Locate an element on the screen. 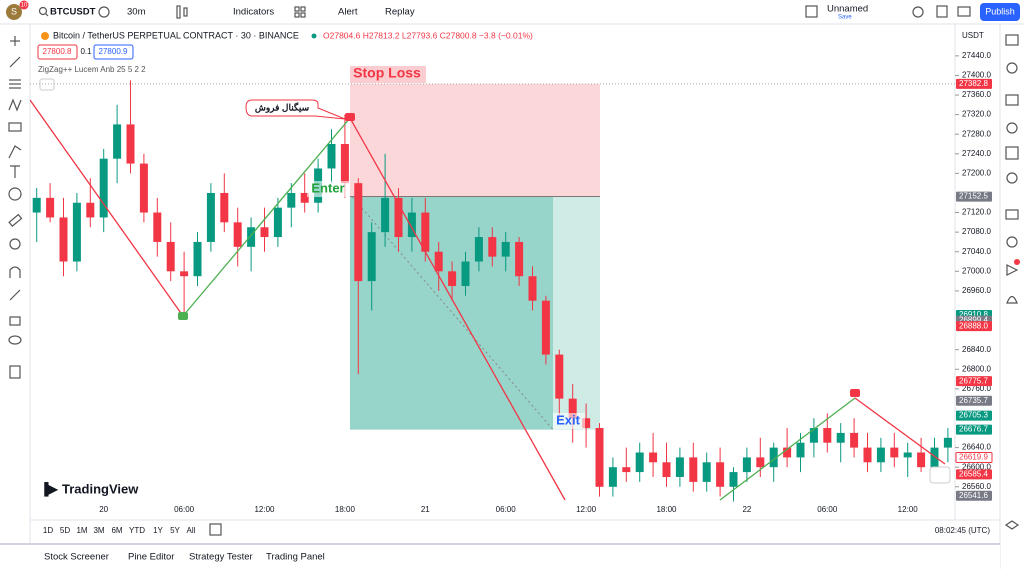  price-badge-label: 26910.8 is located at coordinates (973, 314).